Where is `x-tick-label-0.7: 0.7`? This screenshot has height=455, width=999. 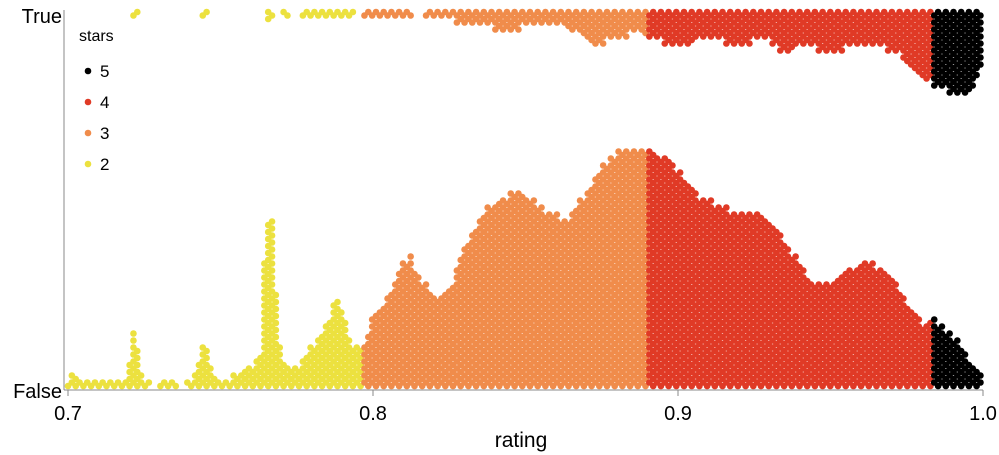 x-tick-label-0.7: 0.7 is located at coordinates (68, 414).